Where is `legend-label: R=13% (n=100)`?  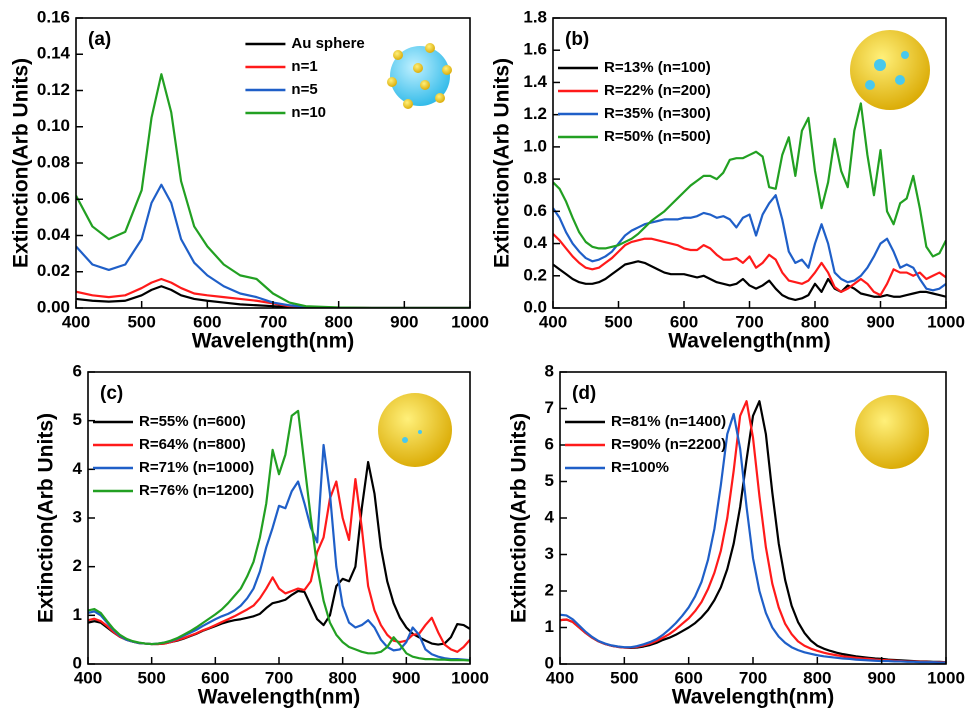
legend-label: R=13% (n=100) is located at coordinates (657, 67).